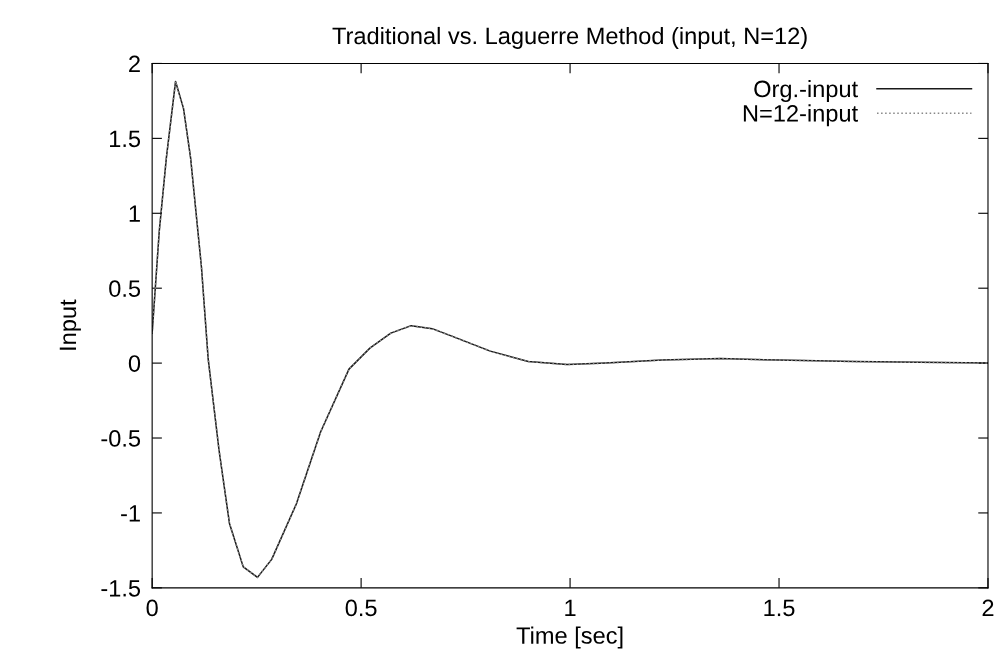 The image size is (1001, 668). Describe the element at coordinates (125, 288) in the screenshot. I see `y-tick-label: 0.5` at that location.